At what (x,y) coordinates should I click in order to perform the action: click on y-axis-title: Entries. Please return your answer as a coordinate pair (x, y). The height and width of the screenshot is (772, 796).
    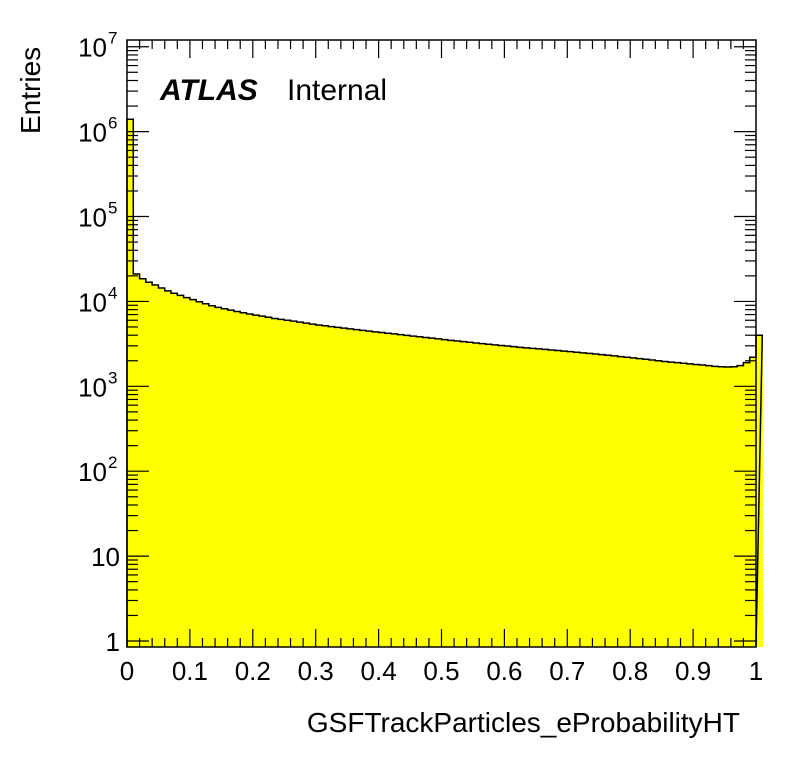
    Looking at the image, I should click on (30, 90).